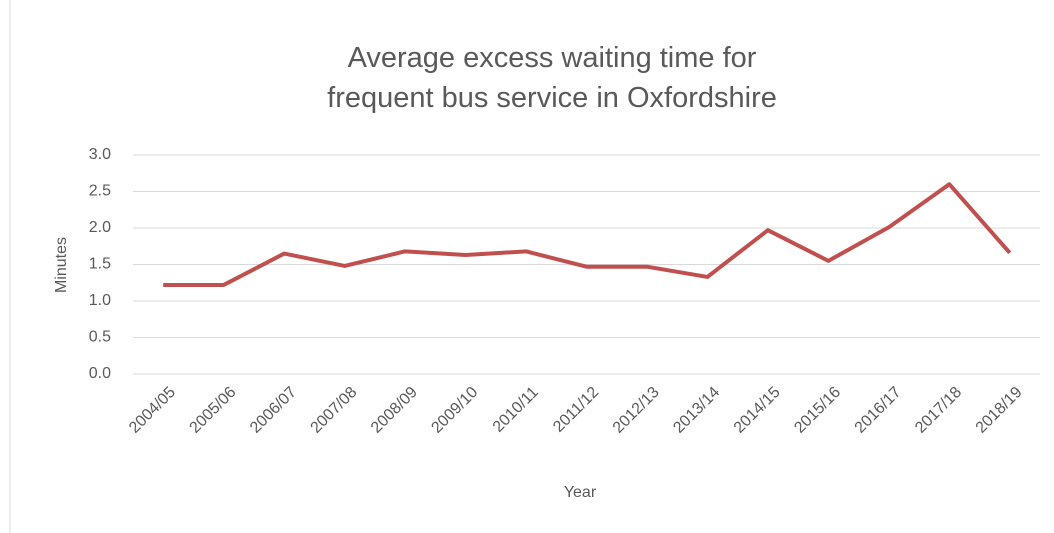  What do you see at coordinates (100, 373) in the screenshot?
I see `y-tick-label: 0.0` at bounding box center [100, 373].